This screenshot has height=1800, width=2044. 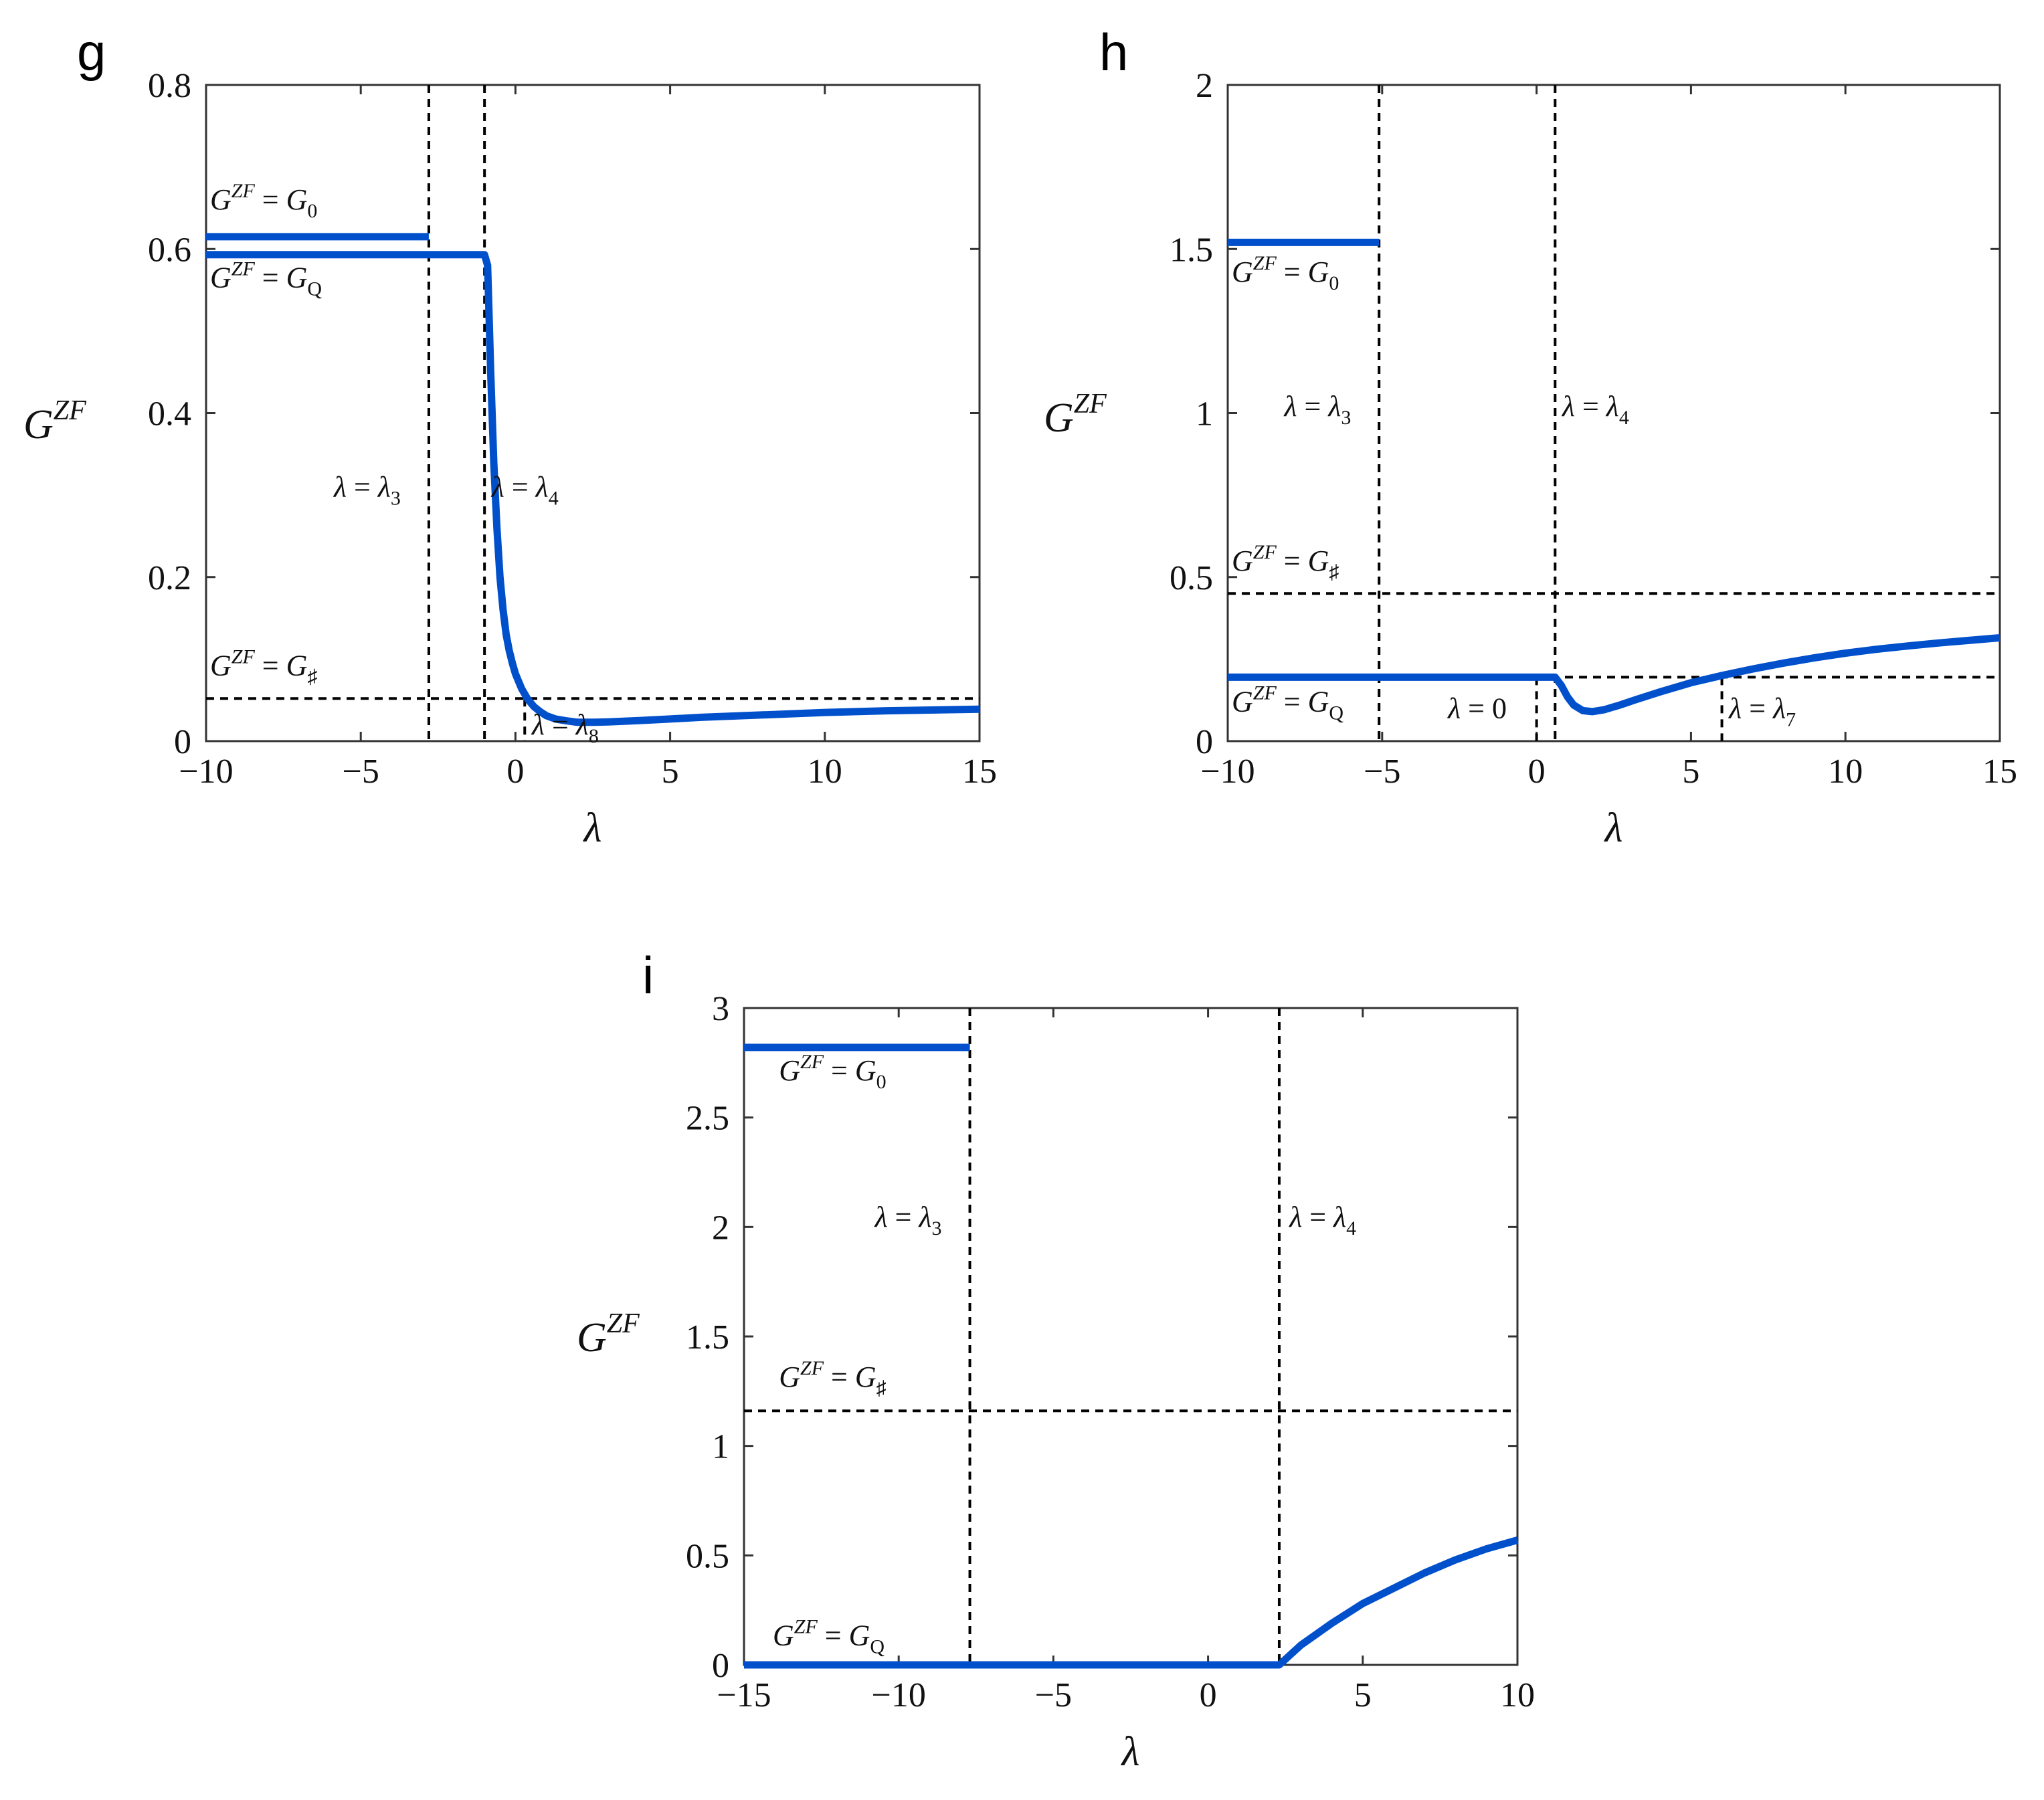 I want to click on y-tick-label: 0.6, so click(x=169, y=250).